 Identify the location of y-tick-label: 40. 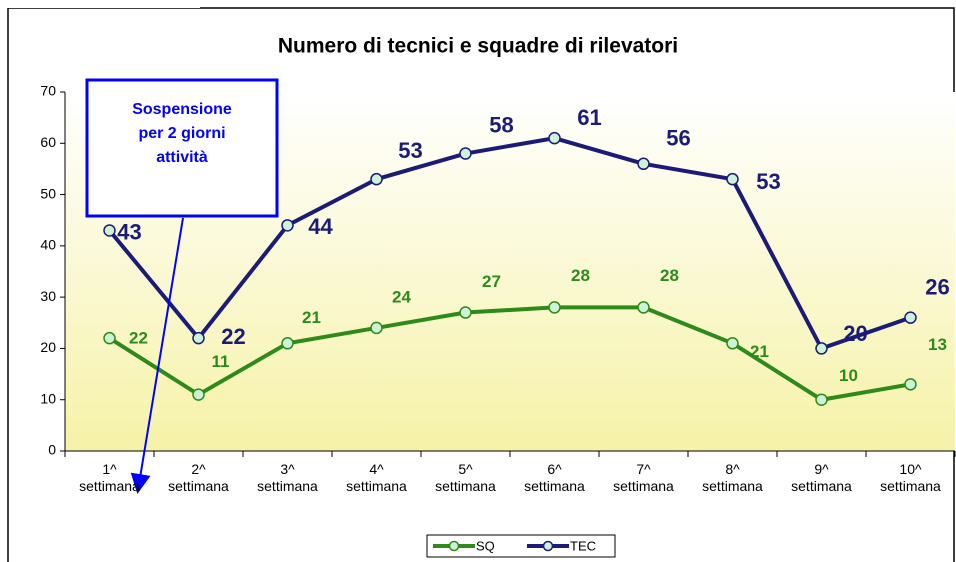
(48, 245).